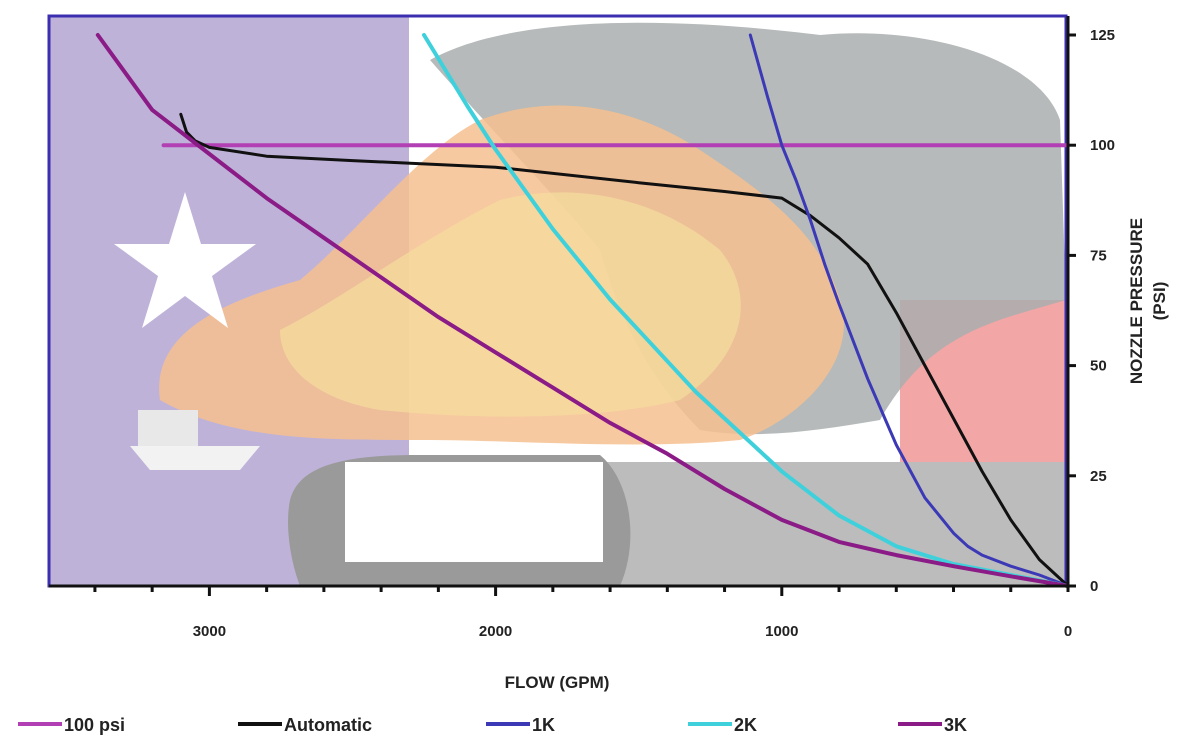  I want to click on legend-label-3k: 3K, so click(955, 725).